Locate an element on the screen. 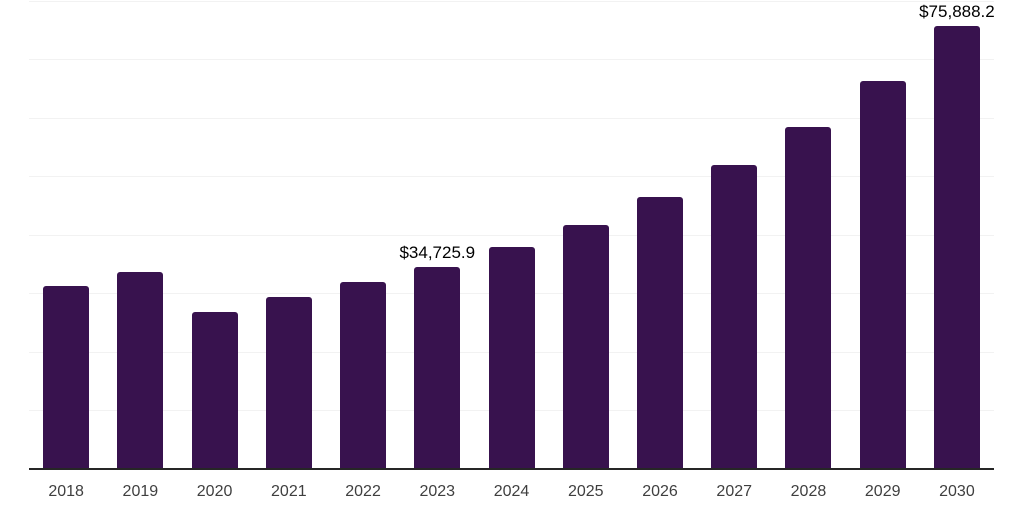 This screenshot has height=512, width=1024. x-axis-line is located at coordinates (511, 469).